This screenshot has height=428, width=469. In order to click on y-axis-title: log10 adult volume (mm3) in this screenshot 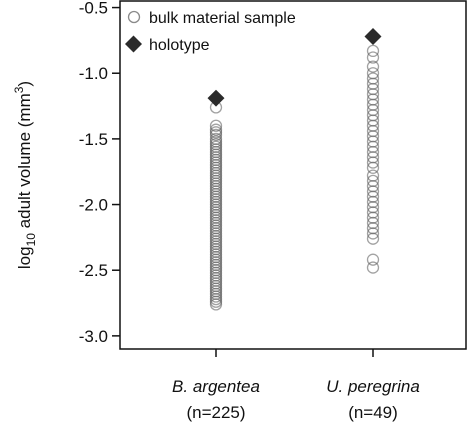, I will do `click(25, 175)`.